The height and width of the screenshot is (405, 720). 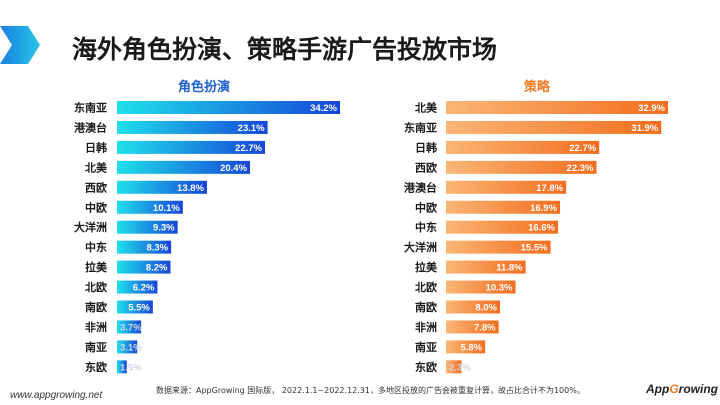 What do you see at coordinates (190, 188) in the screenshot?
I see `value-label: 13.8%` at bounding box center [190, 188].